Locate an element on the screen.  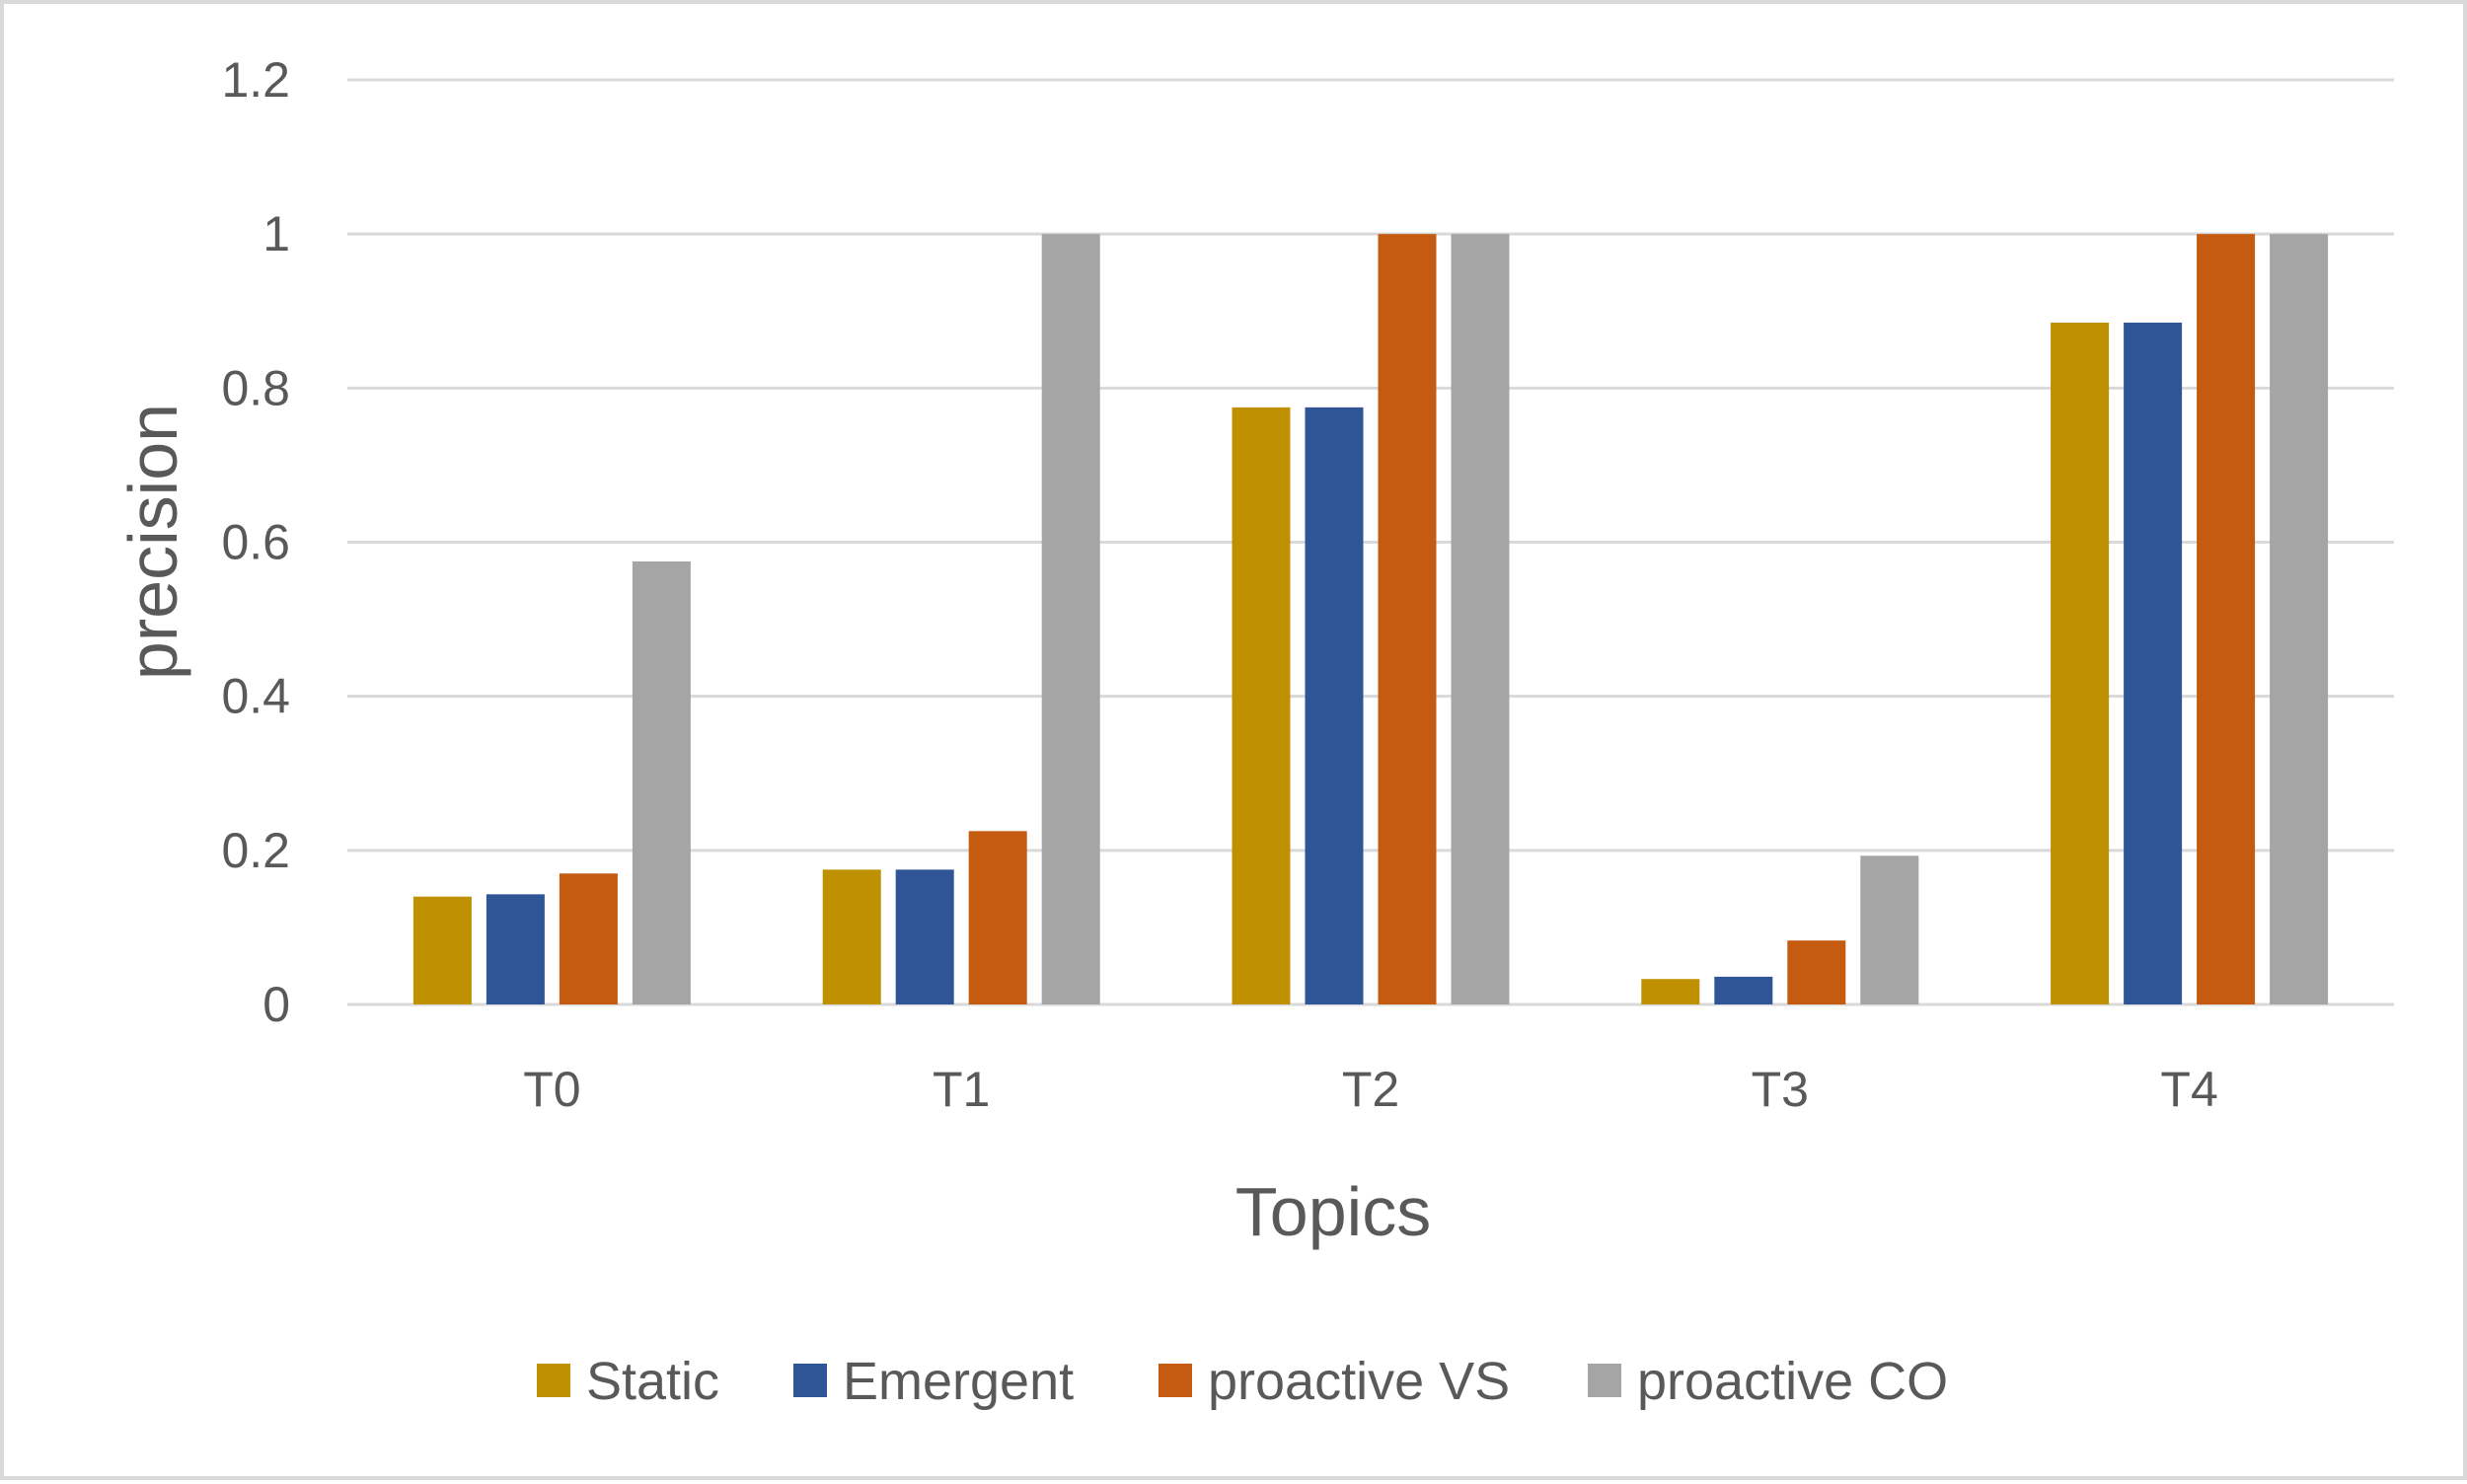
x-axis-title: Topics is located at coordinates (1333, 1211).